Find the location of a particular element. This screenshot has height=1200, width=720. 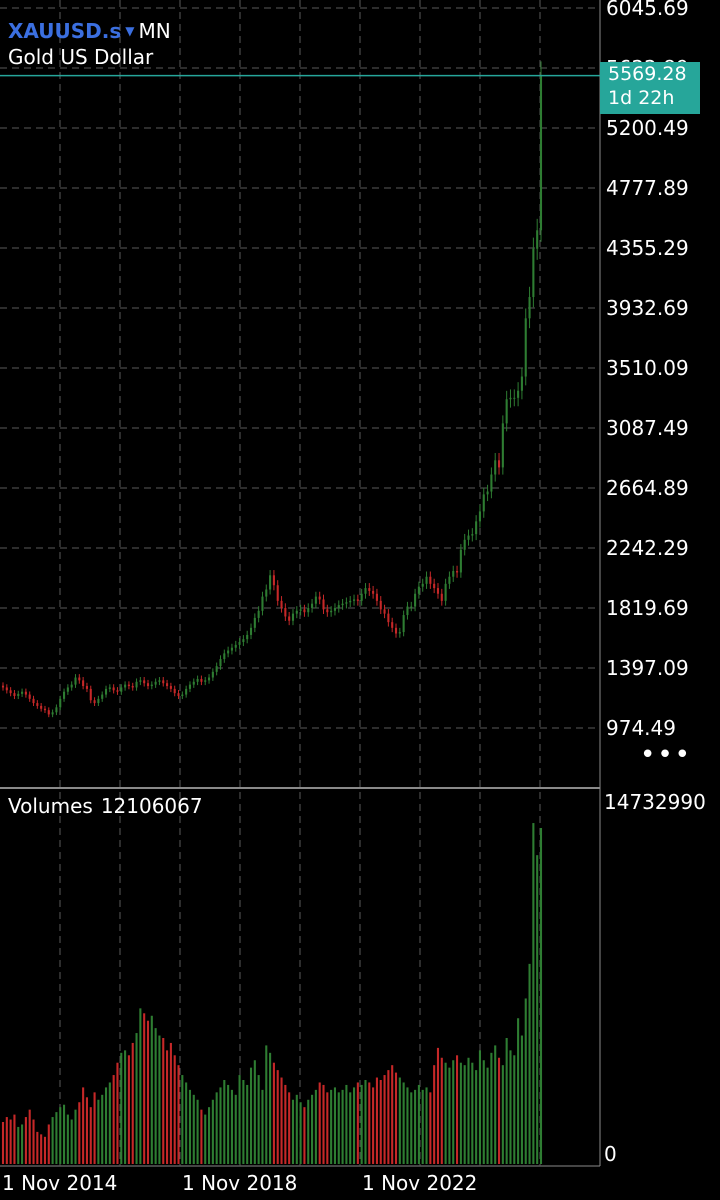

chevron-down-icon: ▼ is located at coordinates (130, 31).